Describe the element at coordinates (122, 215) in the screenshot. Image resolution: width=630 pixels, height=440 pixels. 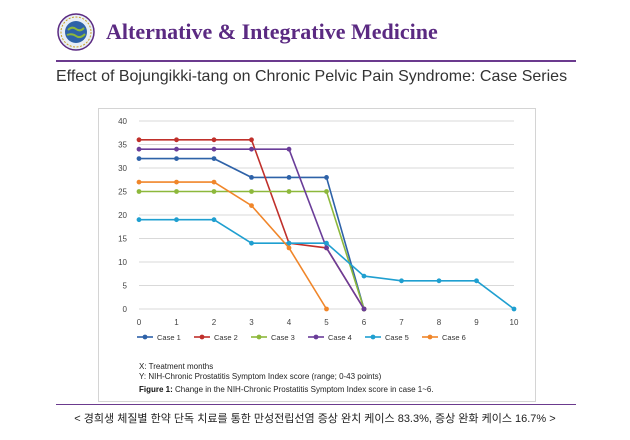
I see `y-tick-label: 20` at that location.